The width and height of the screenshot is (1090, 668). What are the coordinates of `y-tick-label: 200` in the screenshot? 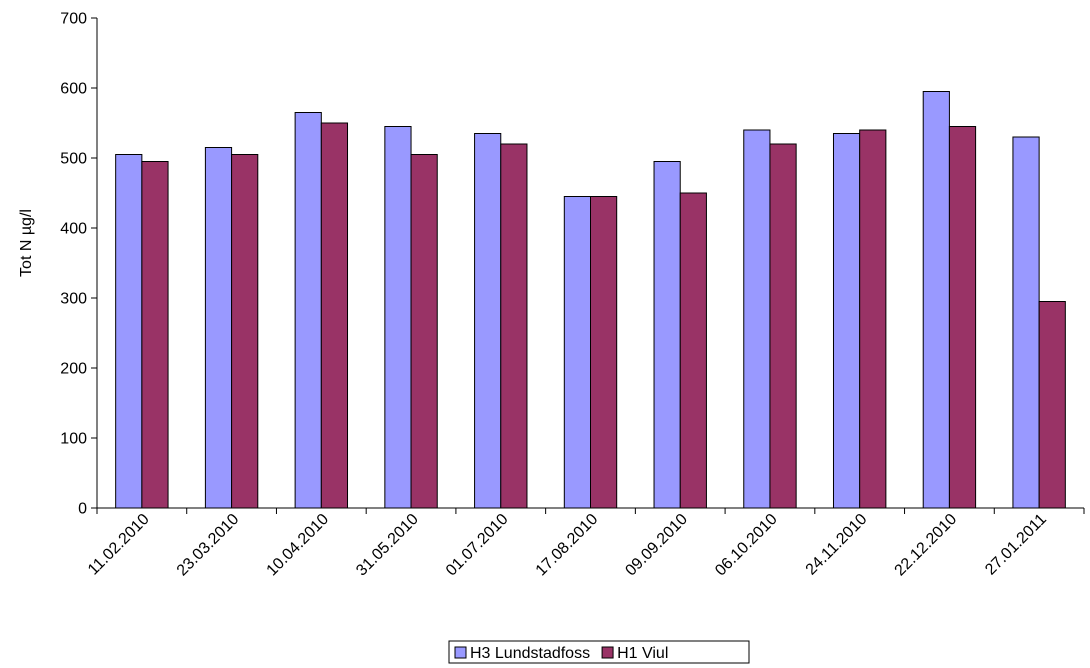 It's located at (73, 369).